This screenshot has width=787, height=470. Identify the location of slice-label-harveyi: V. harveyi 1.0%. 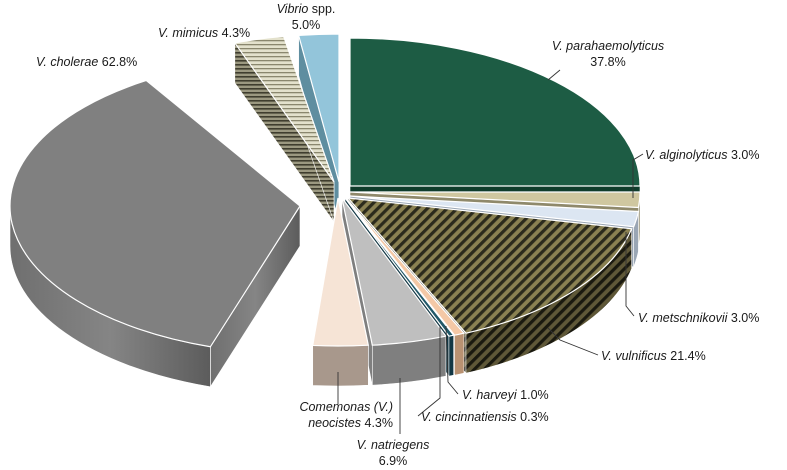
(505, 395).